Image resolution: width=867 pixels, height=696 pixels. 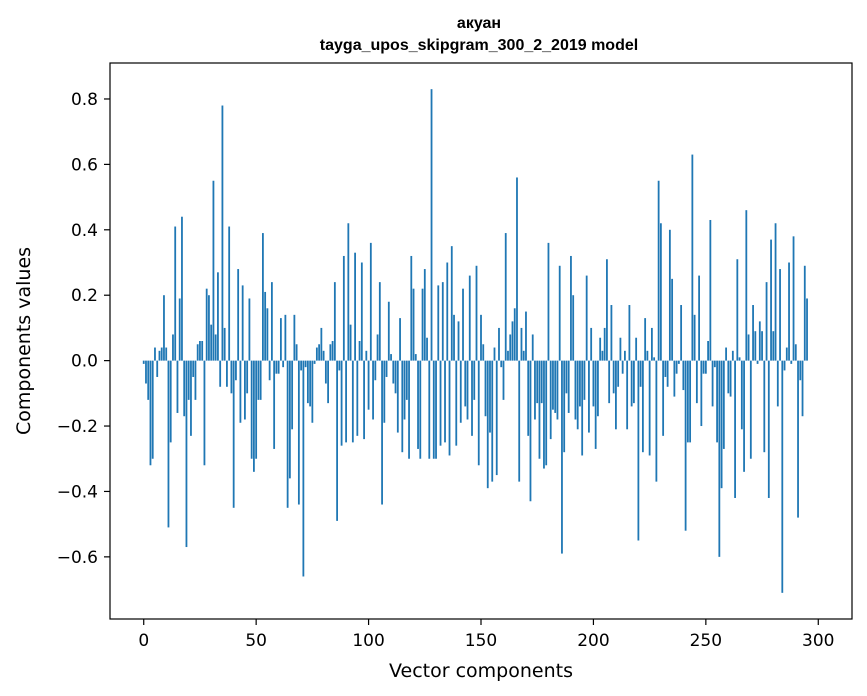 I want to click on x-tick-label: 100, so click(x=368, y=641).